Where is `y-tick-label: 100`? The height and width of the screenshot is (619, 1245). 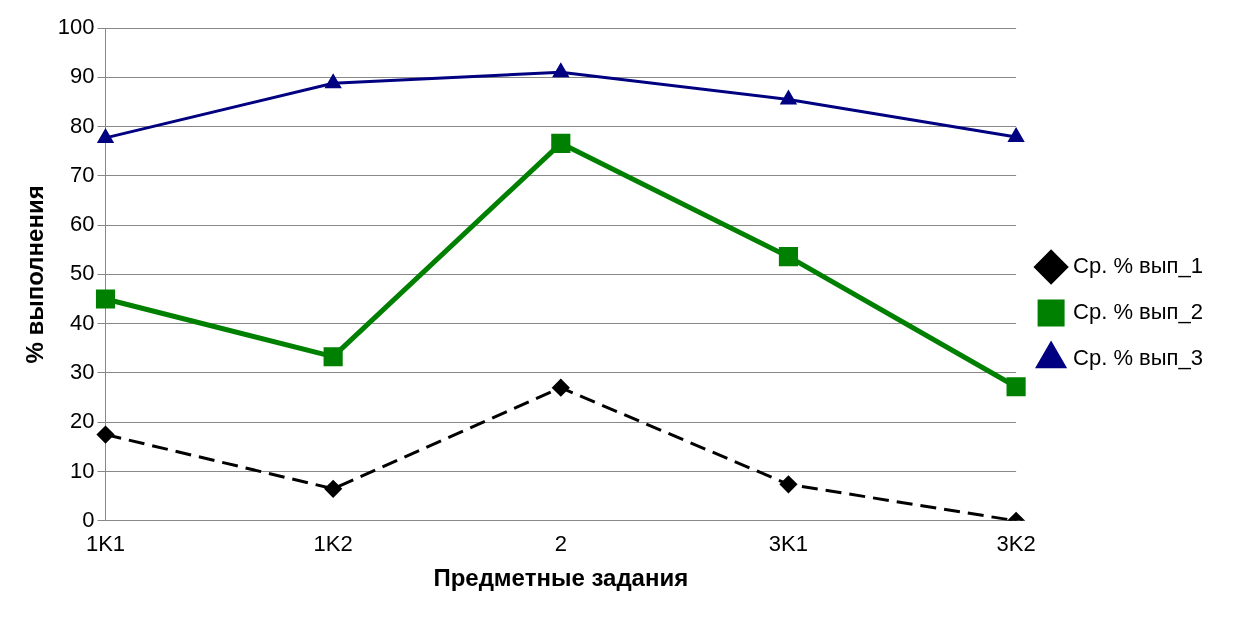
y-tick-label: 100 is located at coordinates (76, 27).